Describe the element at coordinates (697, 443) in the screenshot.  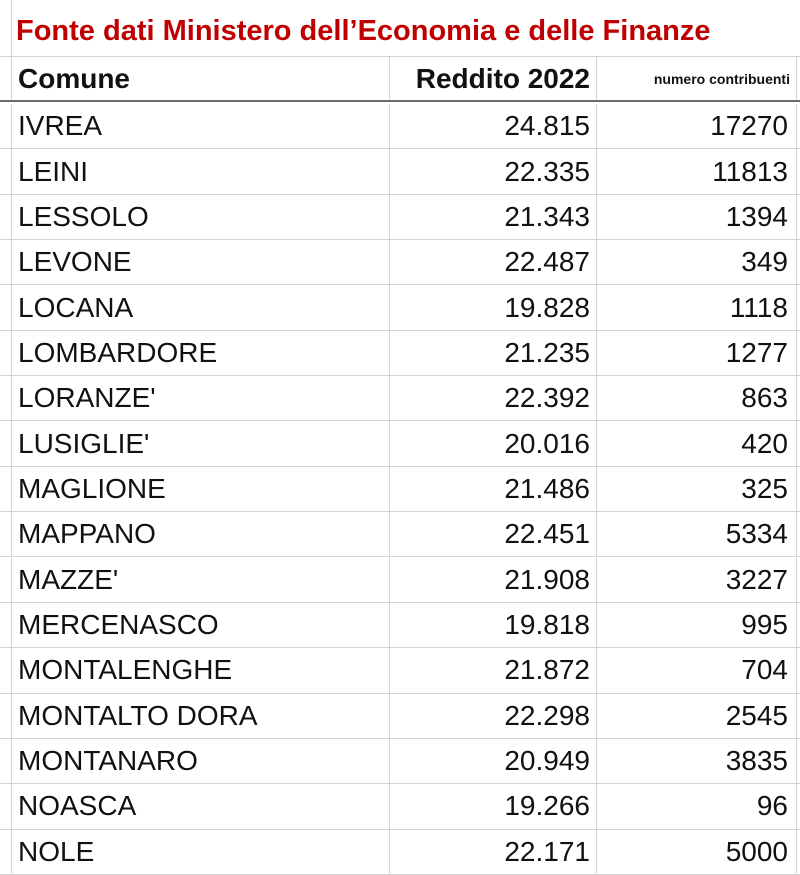
I see `cell-contribuenti: 420` at that location.